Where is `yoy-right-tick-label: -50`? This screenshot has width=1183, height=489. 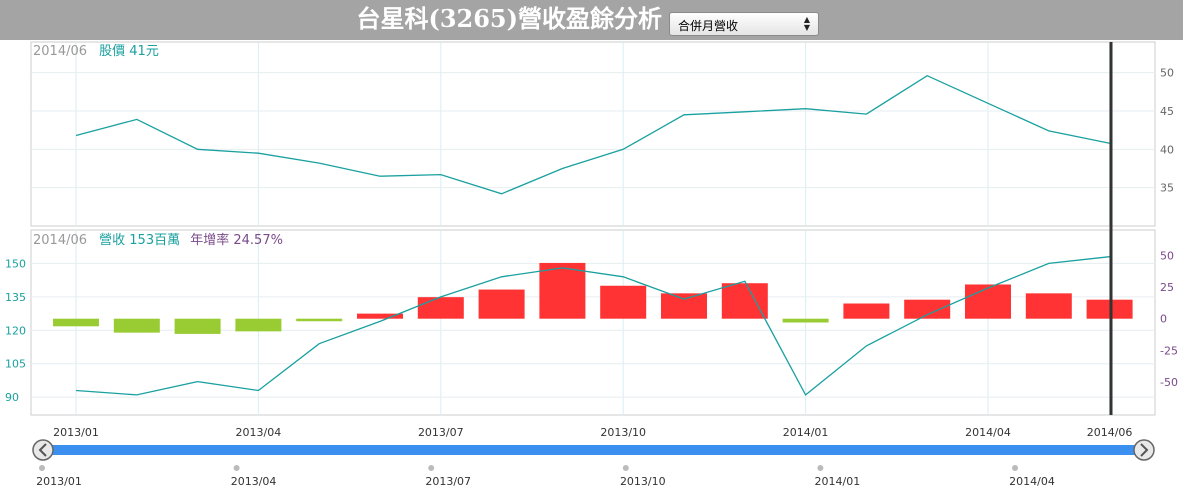
yoy-right-tick-label: -50 is located at coordinates (1169, 382).